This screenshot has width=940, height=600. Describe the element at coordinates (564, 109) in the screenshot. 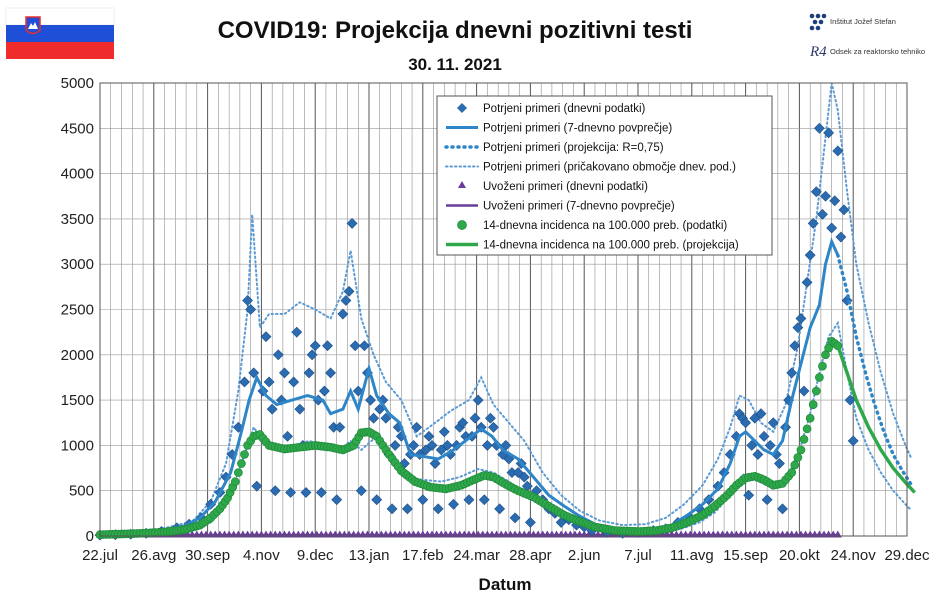

I see `legend-label: Potrjeni primeri (dnevni podatki)` at that location.